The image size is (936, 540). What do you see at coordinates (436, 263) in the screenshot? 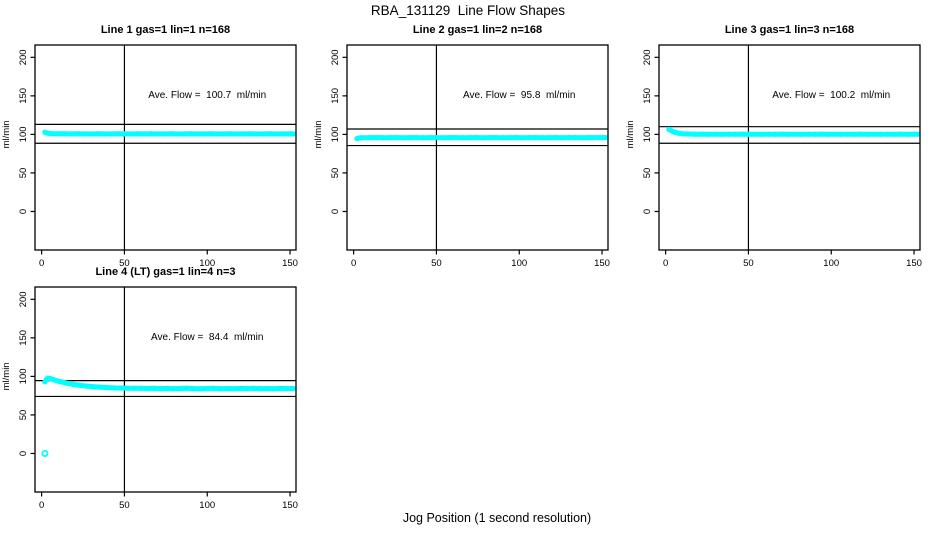
I see `x-tick-label: 50` at bounding box center [436, 263].